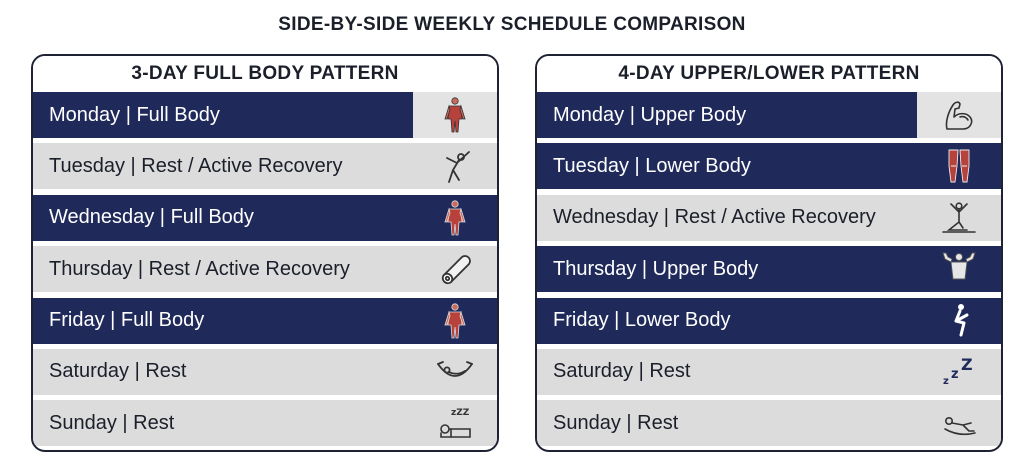 The width and height of the screenshot is (1024, 454). Describe the element at coordinates (265, 115) in the screenshot. I see `schedule-row: Monday | Full Body` at that location.